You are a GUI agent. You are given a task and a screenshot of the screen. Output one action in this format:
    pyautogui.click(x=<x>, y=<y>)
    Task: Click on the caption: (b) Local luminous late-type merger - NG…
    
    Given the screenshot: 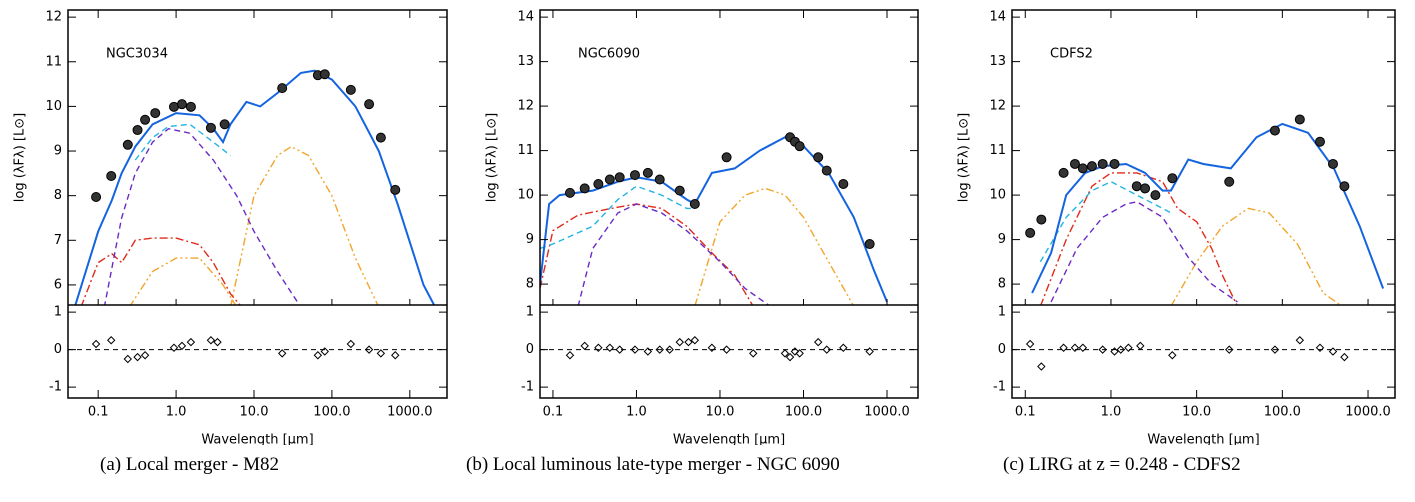 What is the action you would take?
    pyautogui.click(x=653, y=464)
    